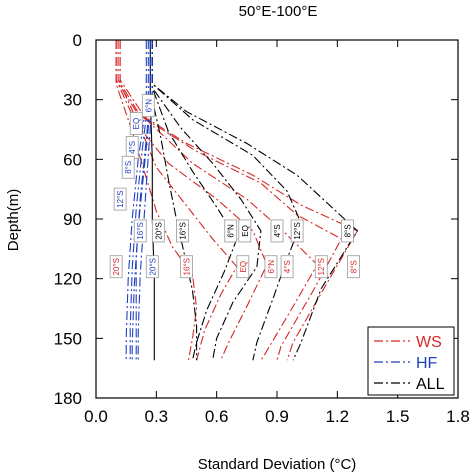  Describe the element at coordinates (398, 416) in the screenshot. I see `x-tick-label: 1.5` at that location.